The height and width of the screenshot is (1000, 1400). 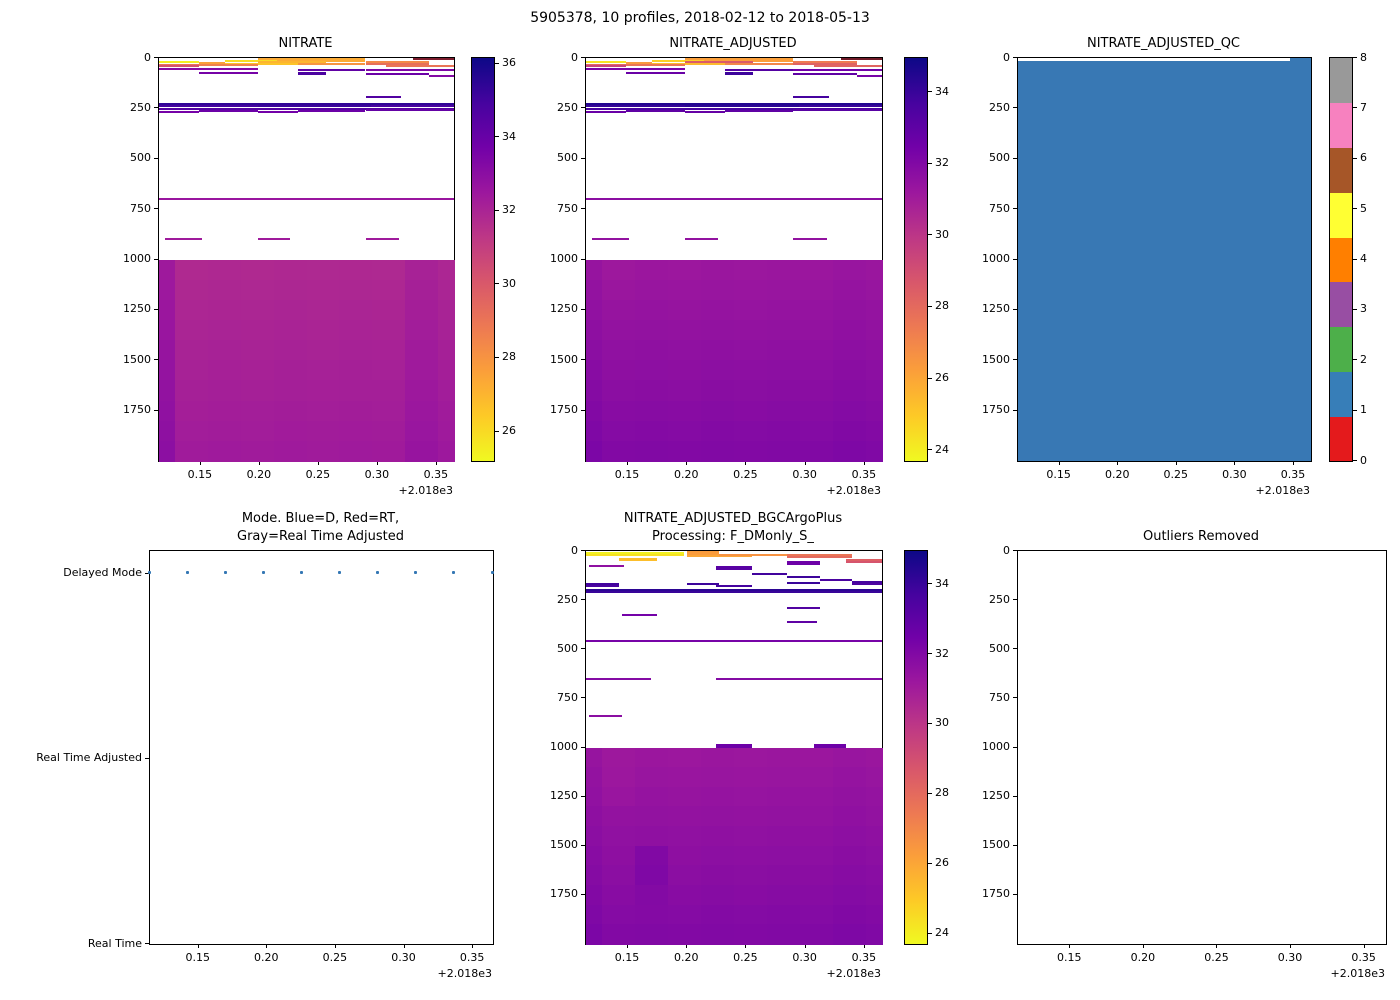 What do you see at coordinates (1363, 359) in the screenshot?
I see `colorbar-tick-label: 2` at bounding box center [1363, 359].